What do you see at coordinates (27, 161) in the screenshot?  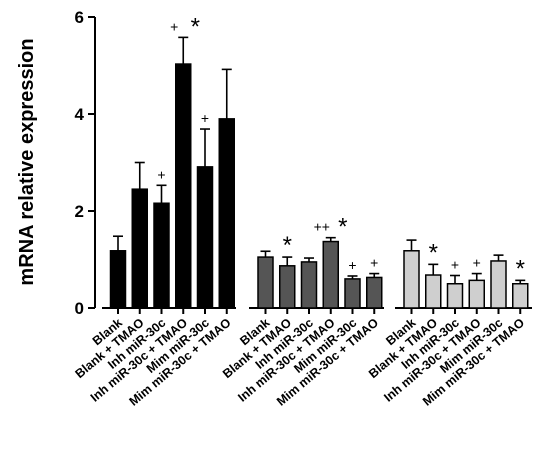 I see `y-axis-label: mRNA relative expression` at bounding box center [27, 161].